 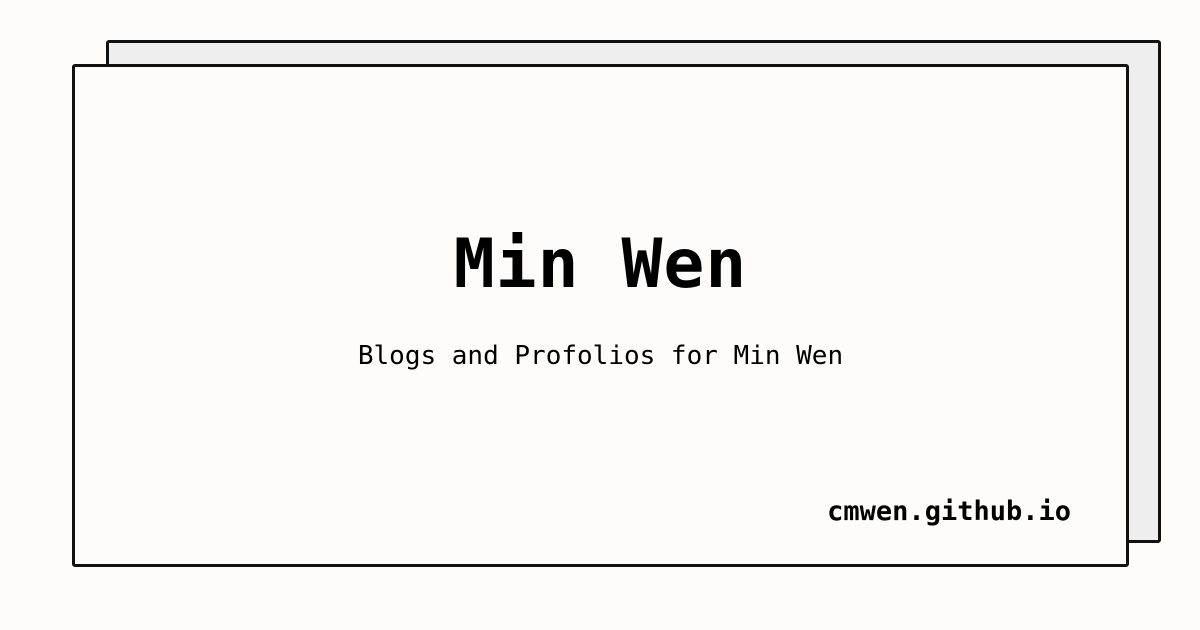 What do you see at coordinates (600, 356) in the screenshot?
I see `site-subtitle: Blogs and Profolios for Min Wen` at bounding box center [600, 356].